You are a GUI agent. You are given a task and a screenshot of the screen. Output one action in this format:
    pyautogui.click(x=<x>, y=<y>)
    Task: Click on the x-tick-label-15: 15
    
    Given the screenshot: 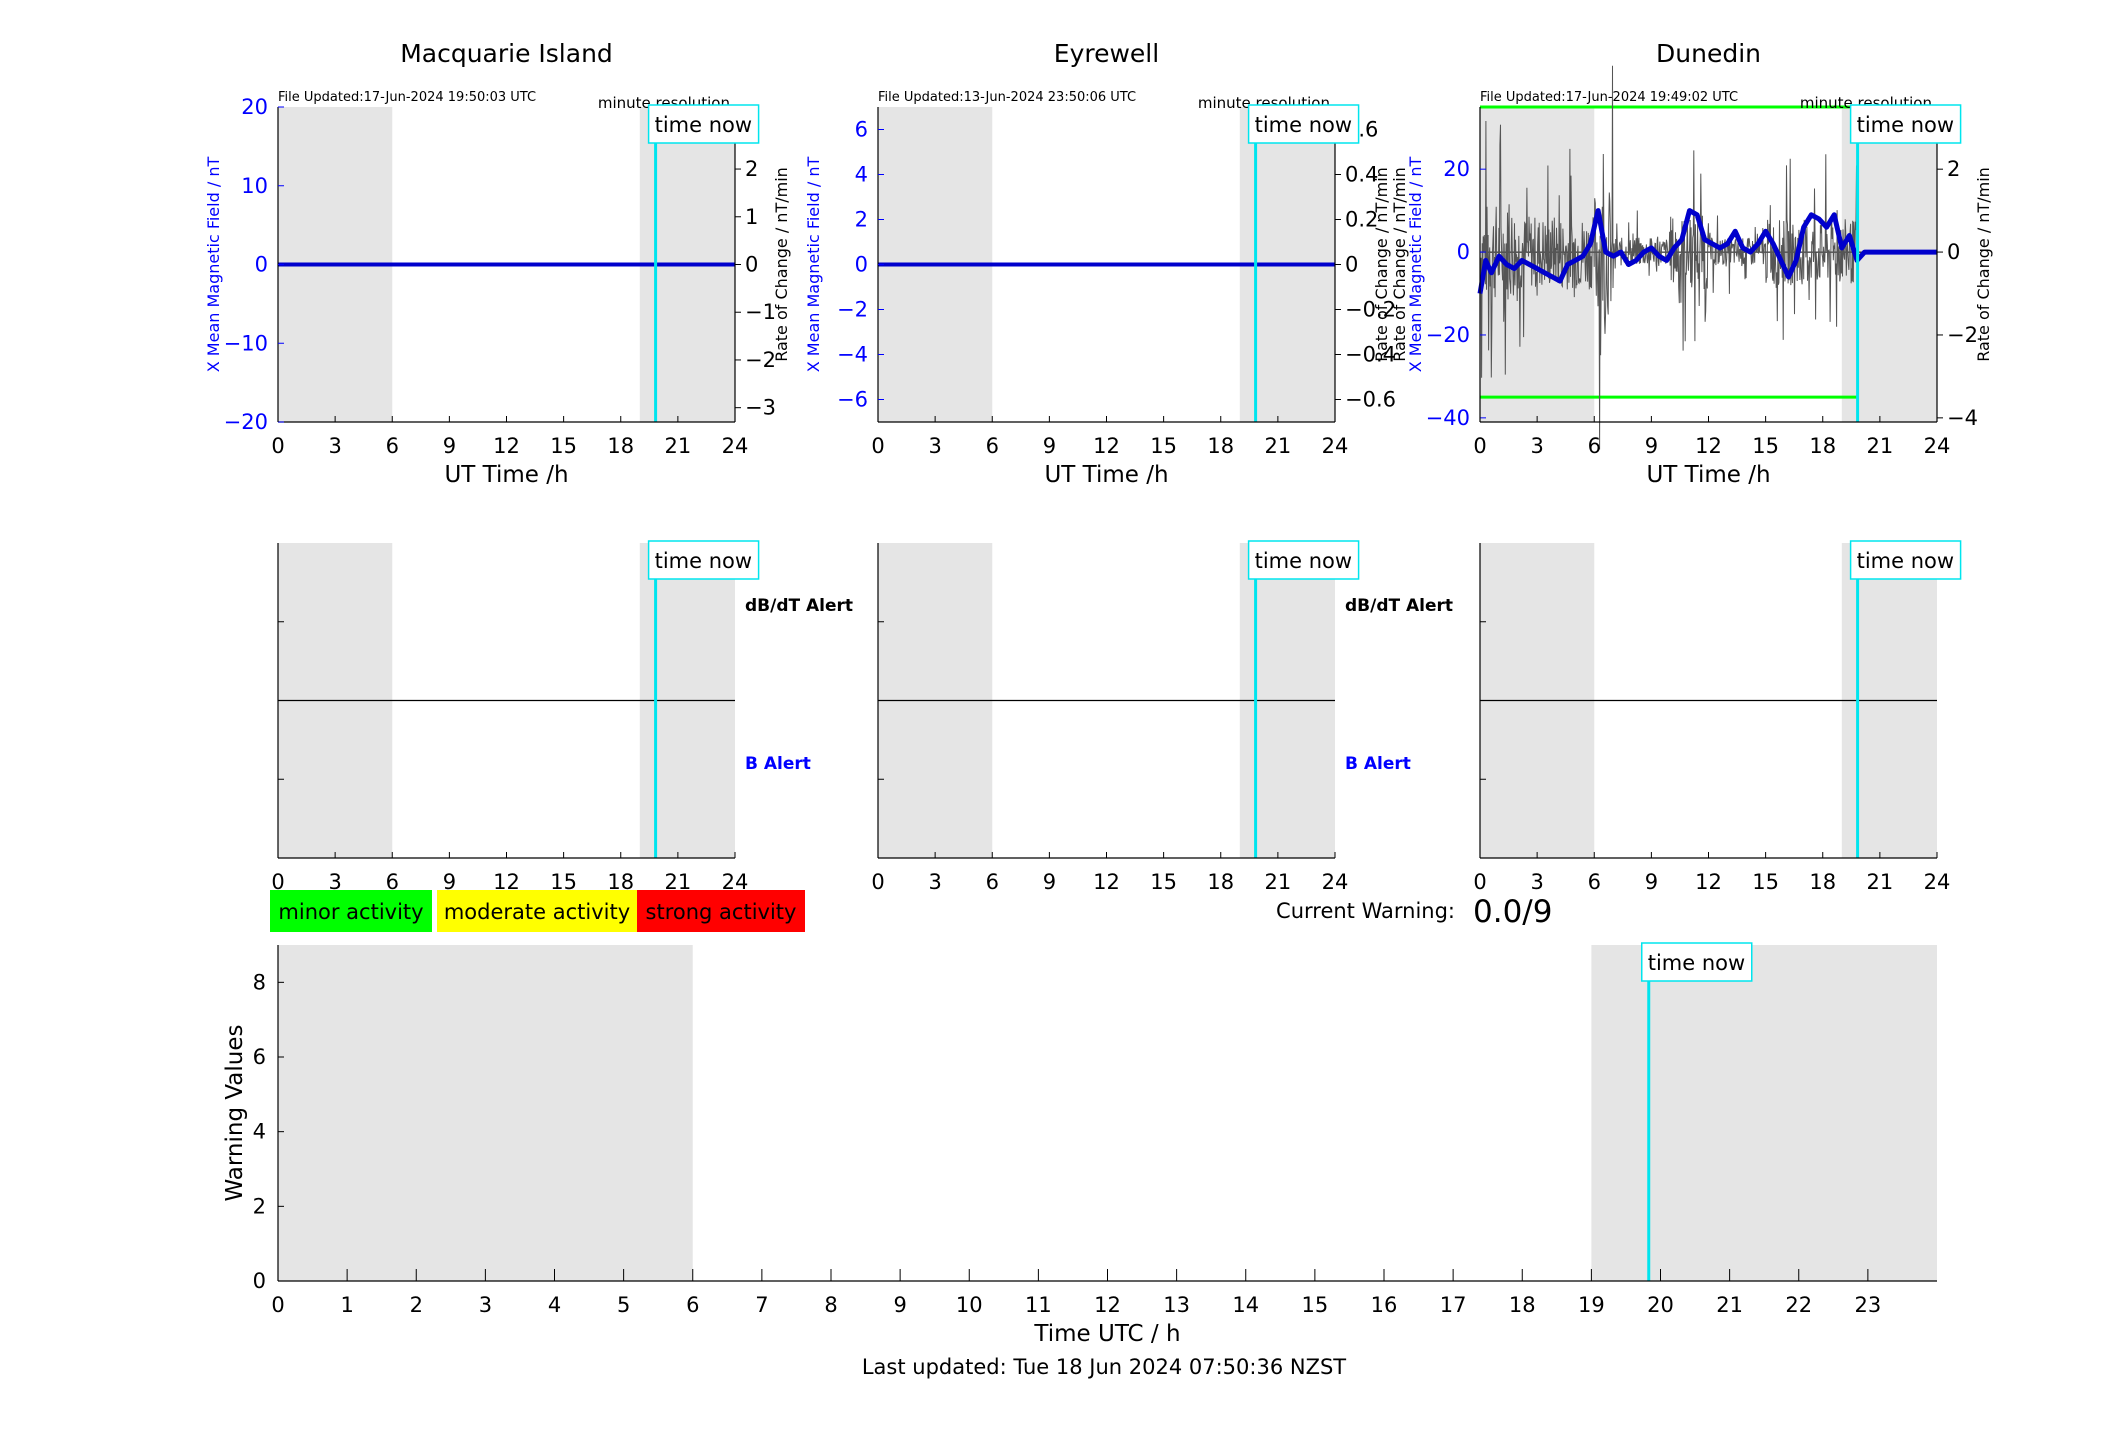 What is the action you would take?
    pyautogui.click(x=1315, y=1305)
    